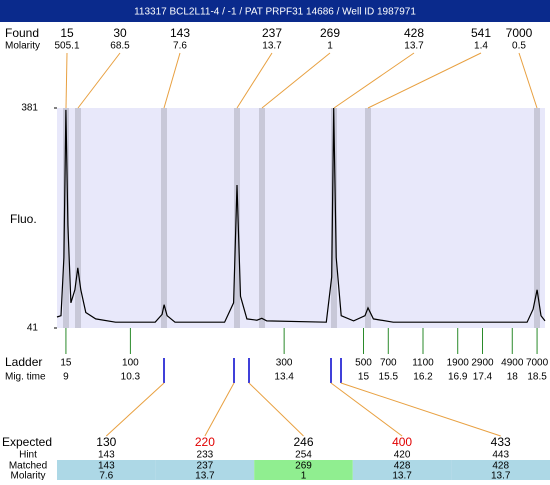 The image size is (550, 485). What do you see at coordinates (501, 442) in the screenshot?
I see `expected-value: 433` at bounding box center [501, 442].